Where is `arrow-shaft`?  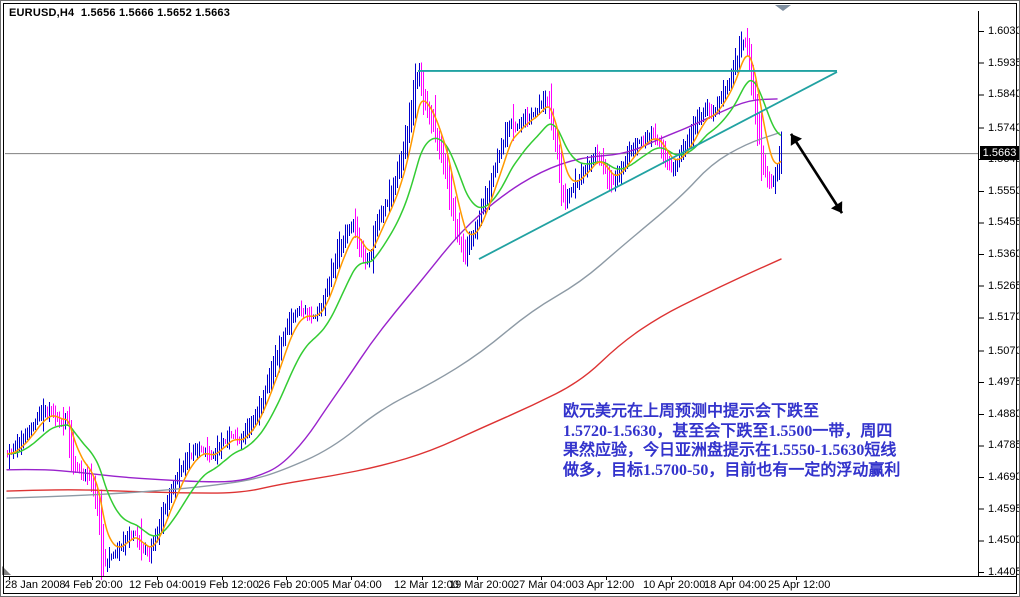 arrow-shaft is located at coordinates (816, 173).